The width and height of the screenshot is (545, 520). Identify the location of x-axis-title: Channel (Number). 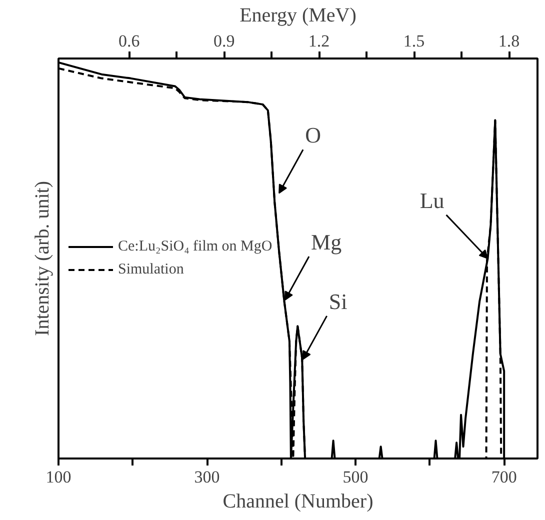
(298, 501).